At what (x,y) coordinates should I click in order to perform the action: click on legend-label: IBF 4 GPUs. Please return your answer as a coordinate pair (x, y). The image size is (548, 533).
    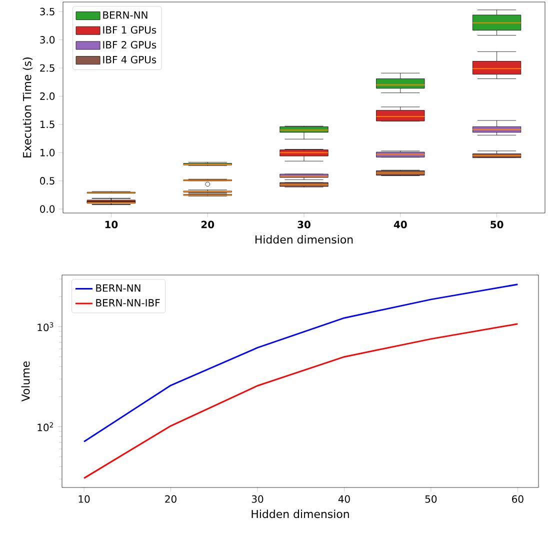
    Looking at the image, I should click on (129, 60).